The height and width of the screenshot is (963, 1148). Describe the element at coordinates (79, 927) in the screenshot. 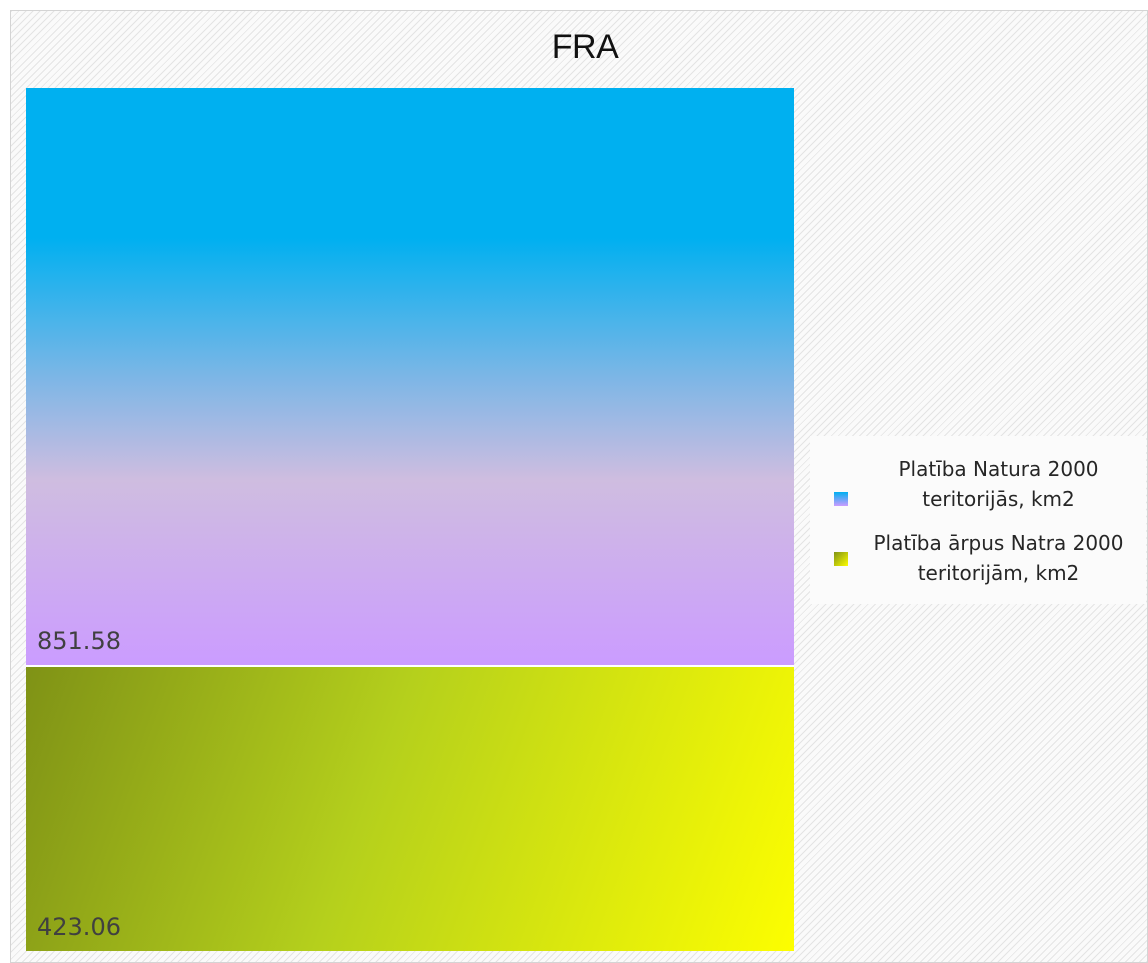

I see `tile-outside-natura-2000-value: 423.06` at that location.